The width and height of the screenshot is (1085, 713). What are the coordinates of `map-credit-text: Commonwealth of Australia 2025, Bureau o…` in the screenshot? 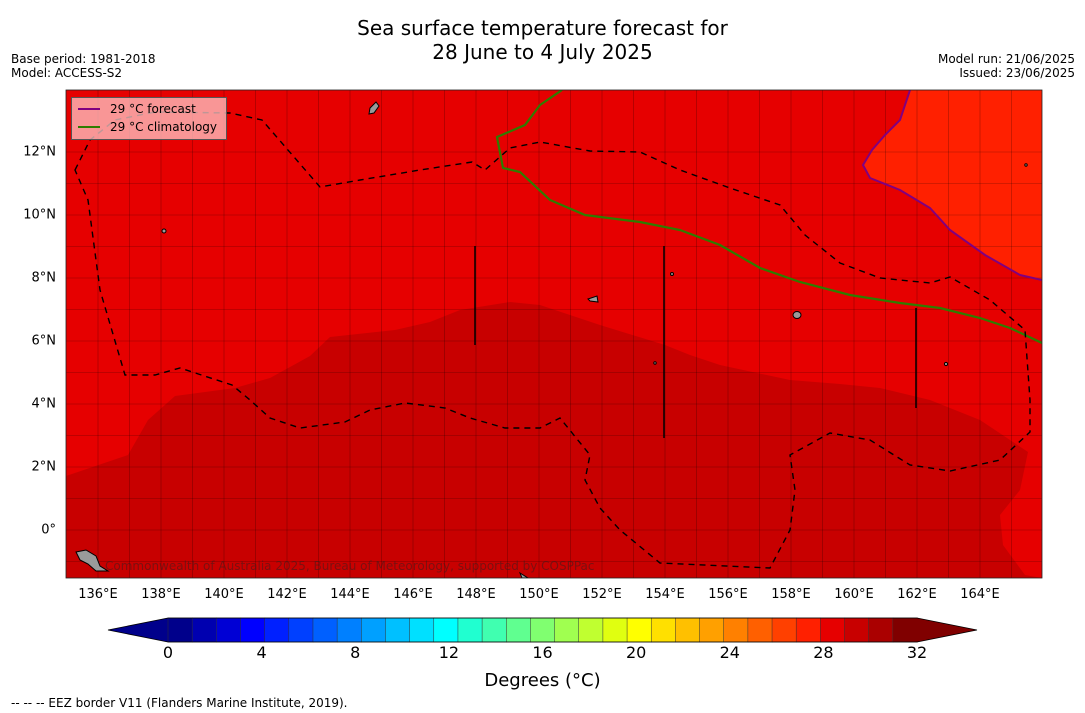 It's located at (350, 566).